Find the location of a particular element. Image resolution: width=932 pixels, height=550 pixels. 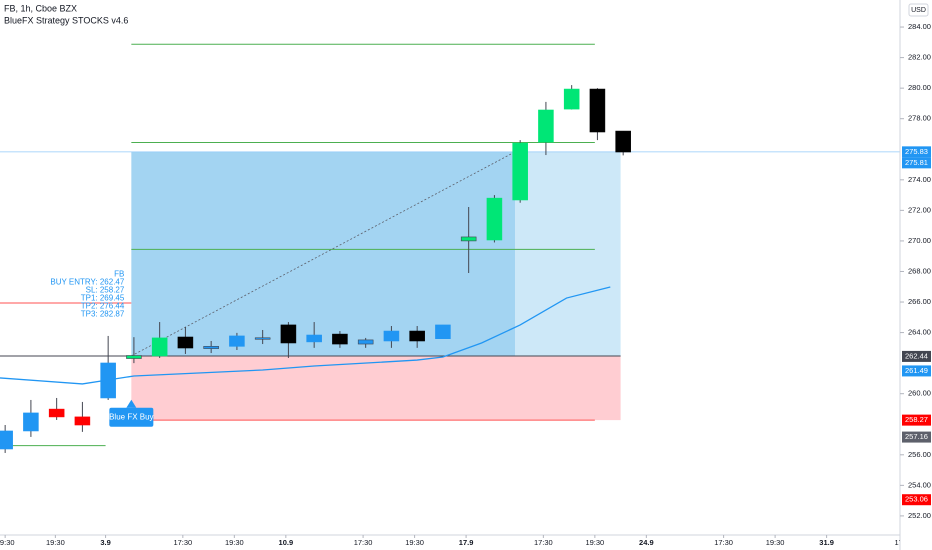

y-tick-label: 268.00 is located at coordinates (919, 270).